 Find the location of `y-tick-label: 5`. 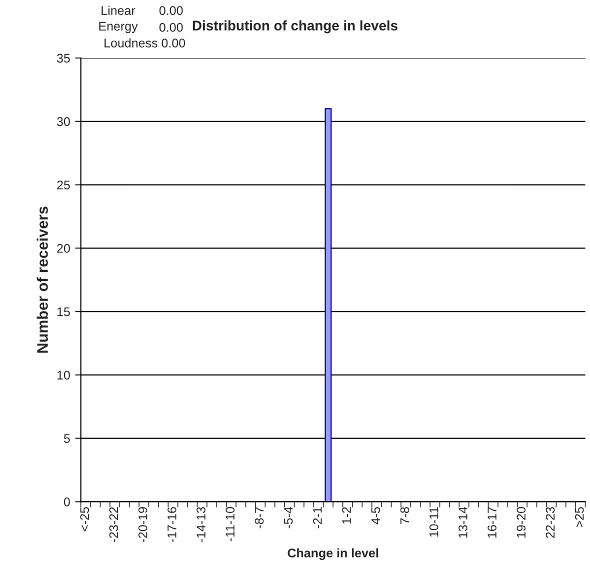

y-tick-label: 5 is located at coordinates (67, 438).